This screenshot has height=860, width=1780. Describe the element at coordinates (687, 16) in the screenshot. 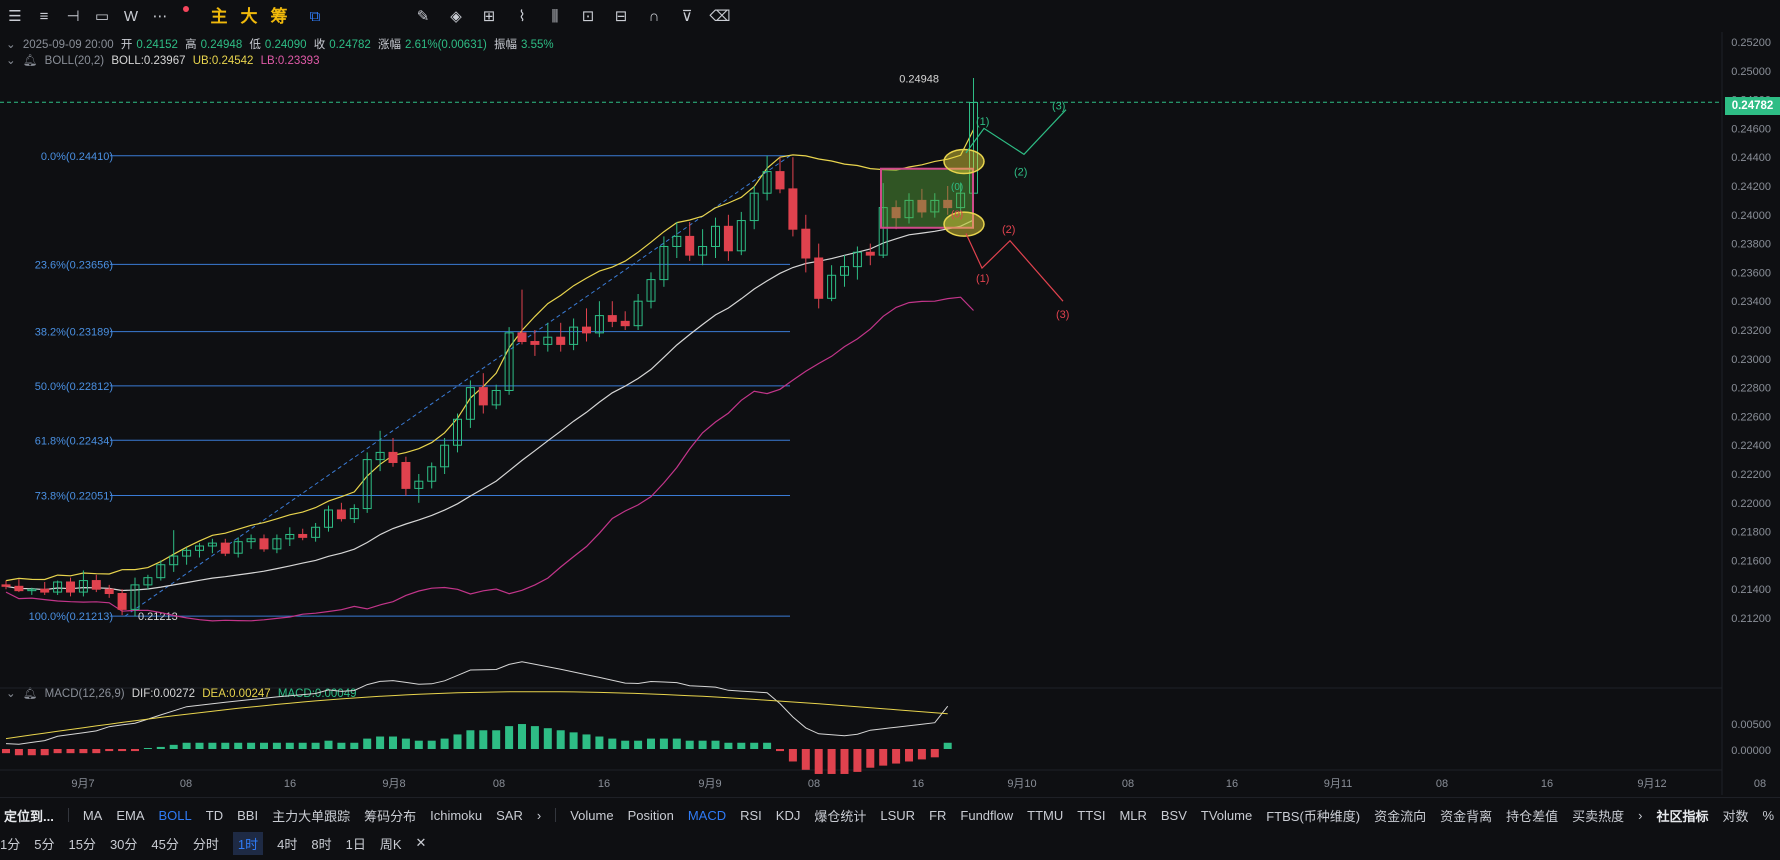

I see `filter-icon: ⊽` at that location.